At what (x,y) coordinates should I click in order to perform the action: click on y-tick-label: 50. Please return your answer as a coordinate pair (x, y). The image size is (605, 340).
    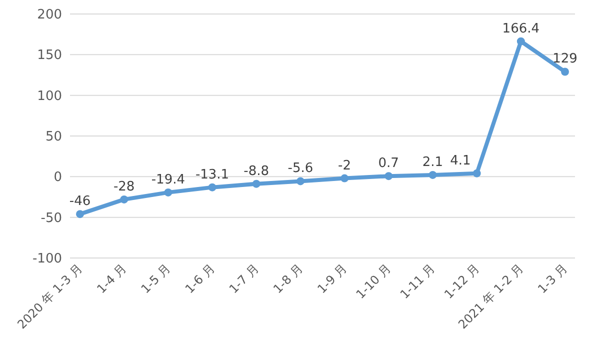
    Looking at the image, I should click on (53, 137).